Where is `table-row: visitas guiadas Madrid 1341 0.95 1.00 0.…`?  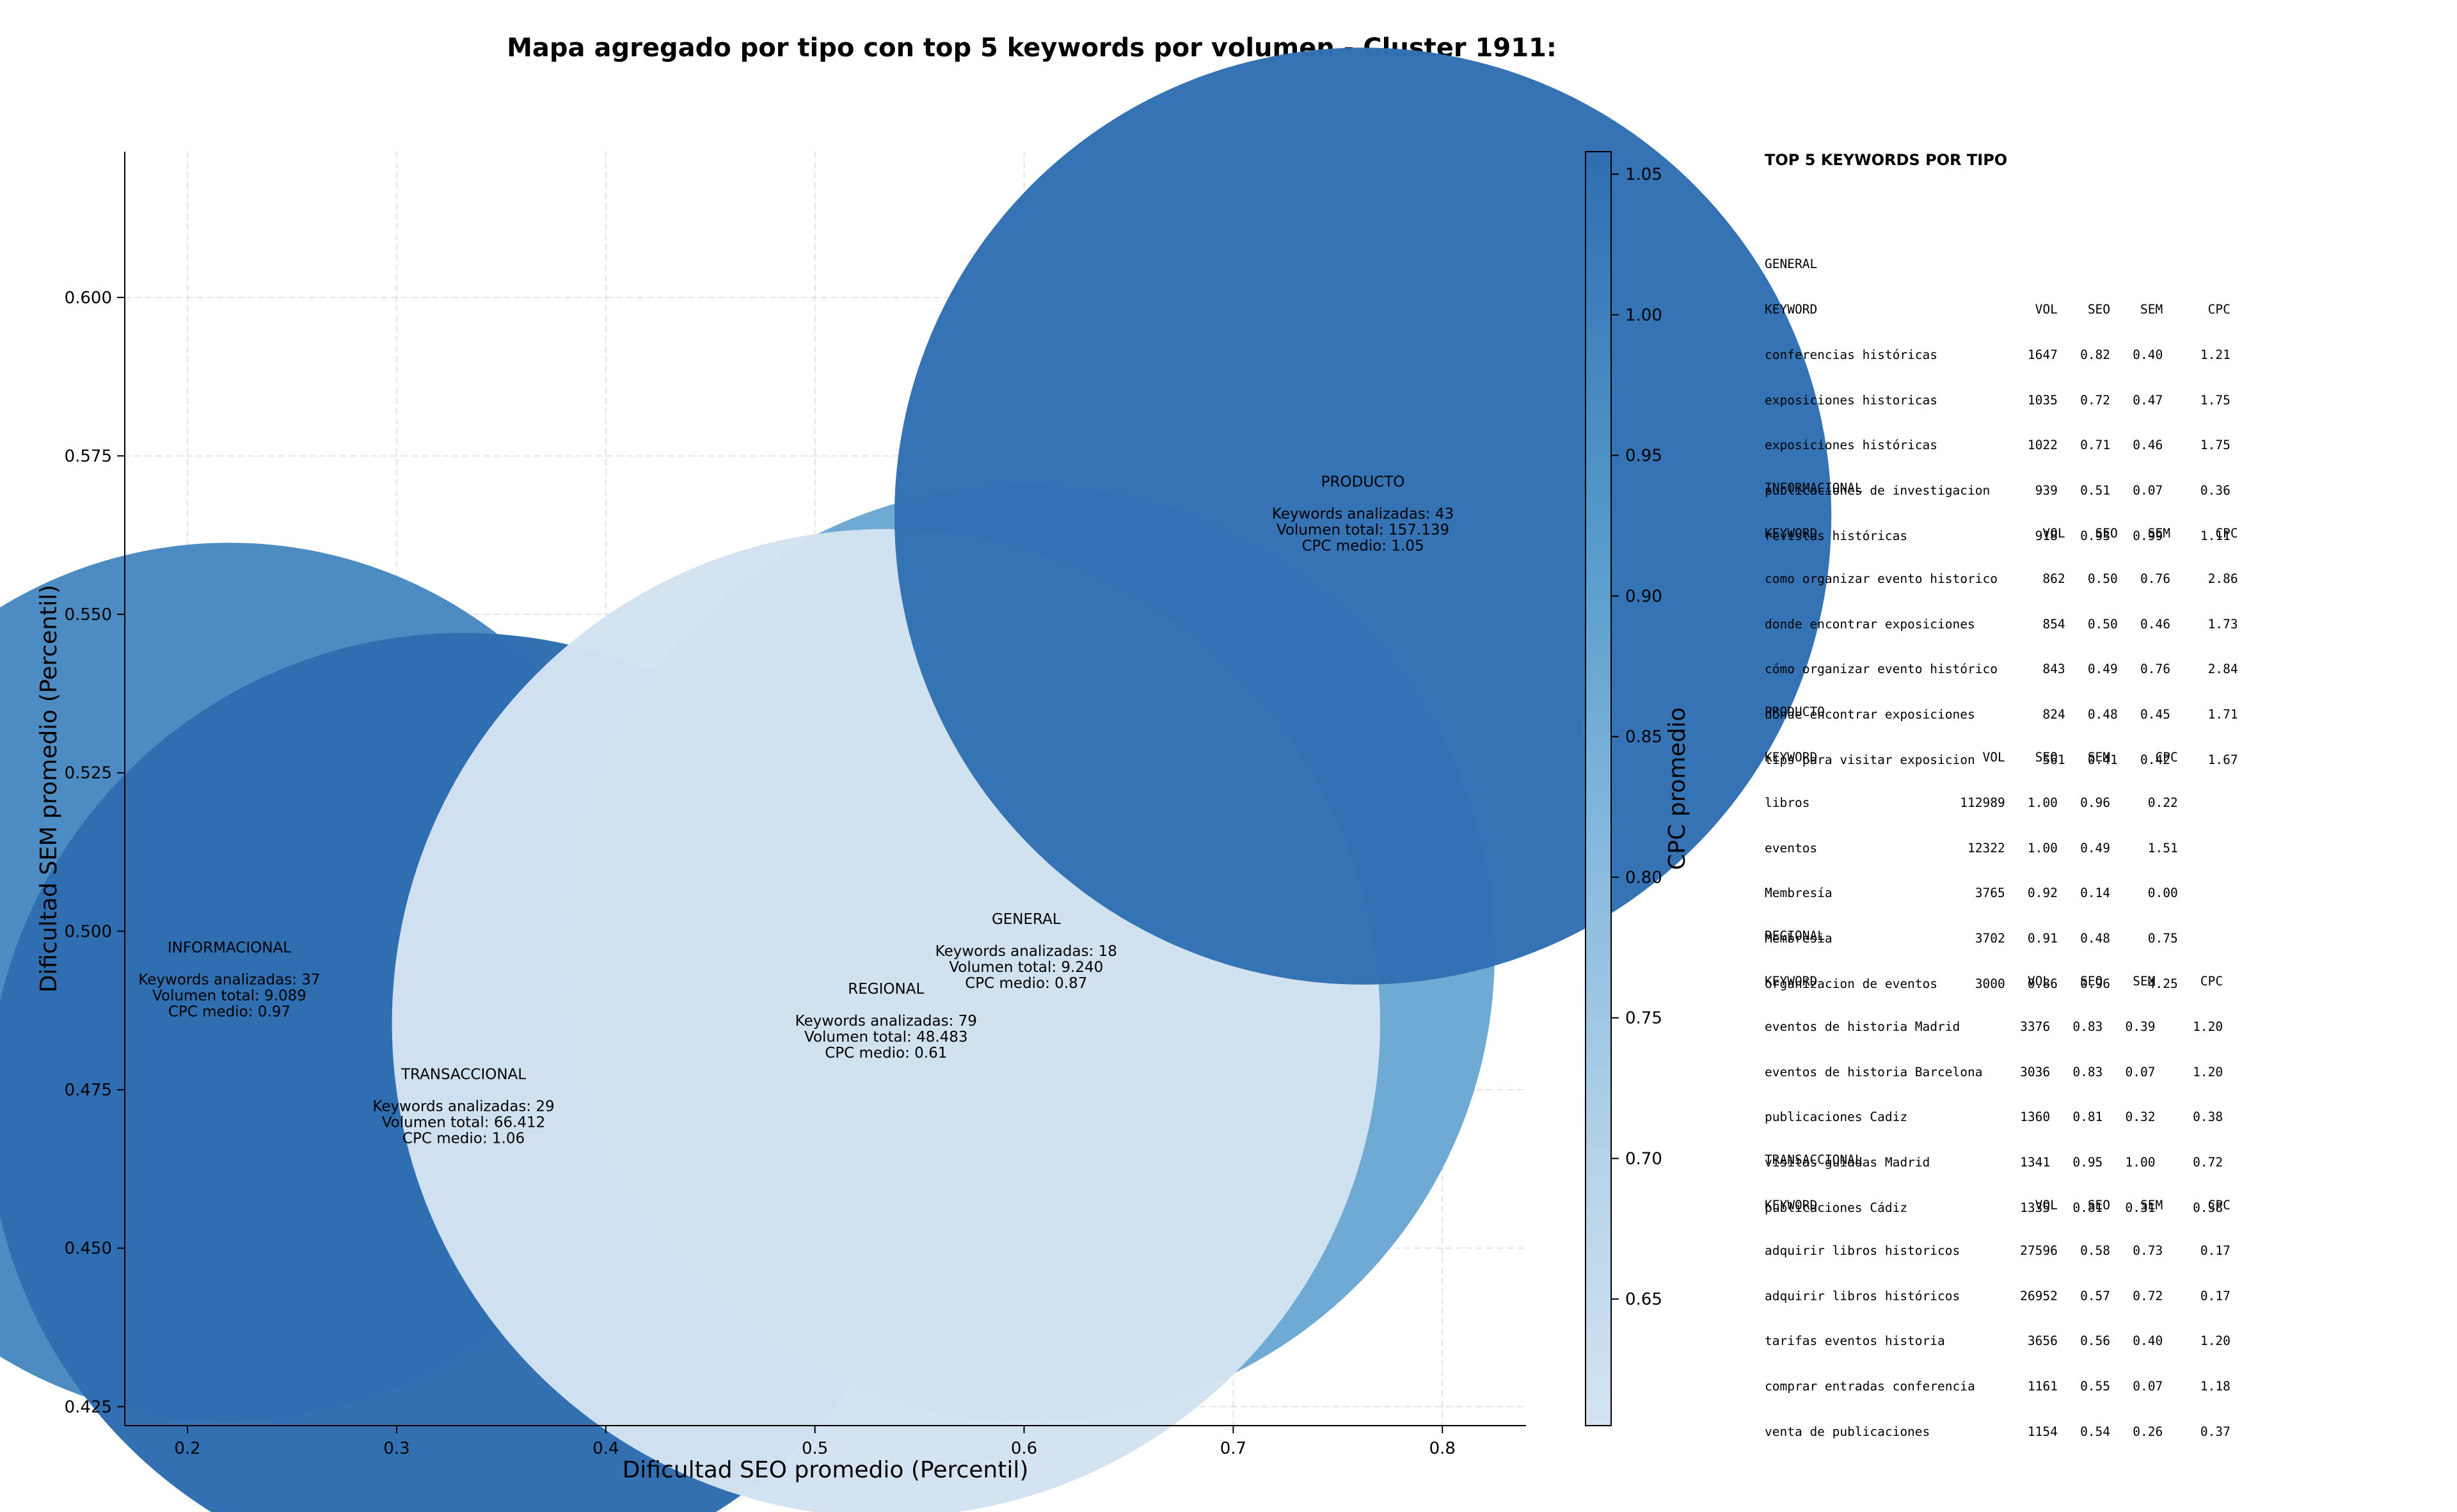
table-row: visitas guiadas Madrid 1341 0.95 1.00 0.… is located at coordinates (1994, 1162).